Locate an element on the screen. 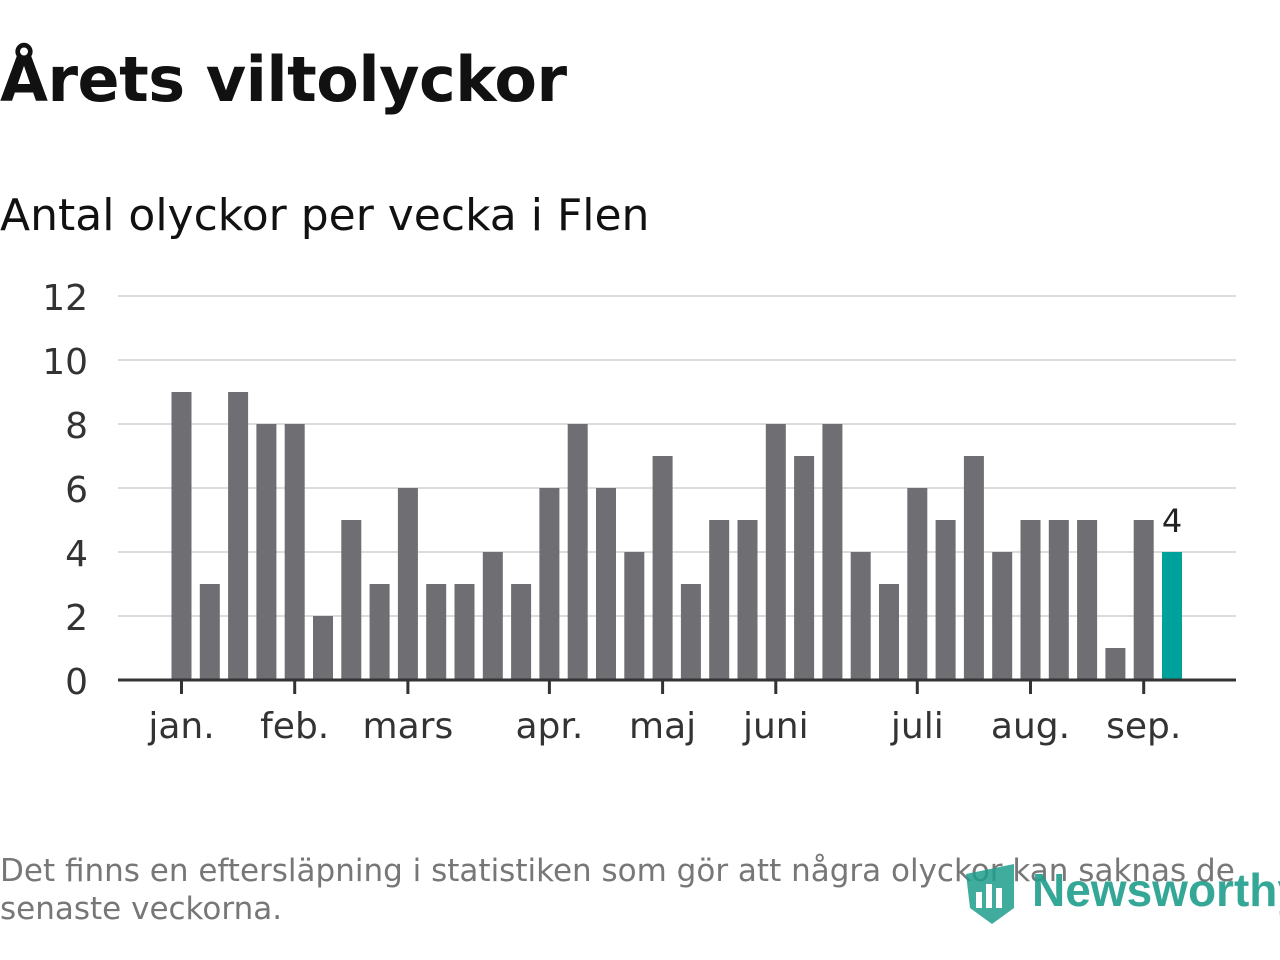 The image size is (1280, 960). highlight-value-label: 4 is located at coordinates (1172, 521).